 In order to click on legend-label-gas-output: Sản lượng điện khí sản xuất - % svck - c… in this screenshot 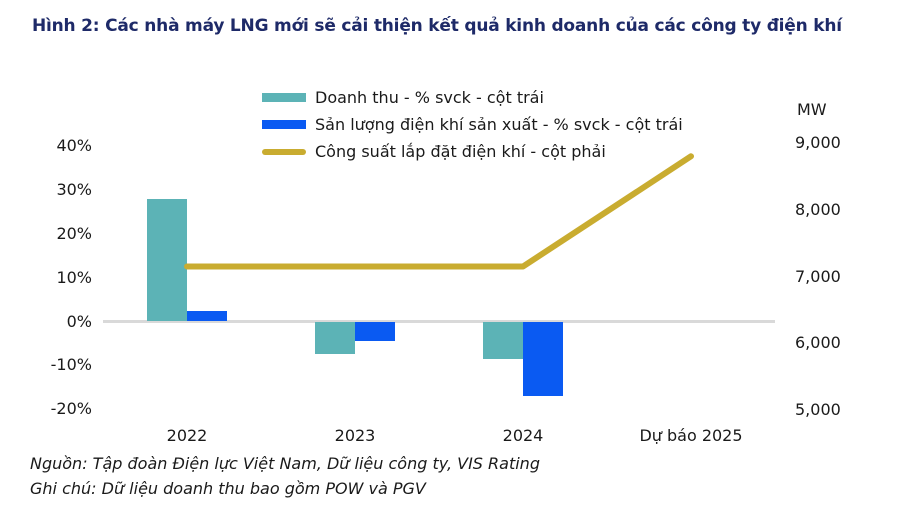, I will do `click(499, 124)`.